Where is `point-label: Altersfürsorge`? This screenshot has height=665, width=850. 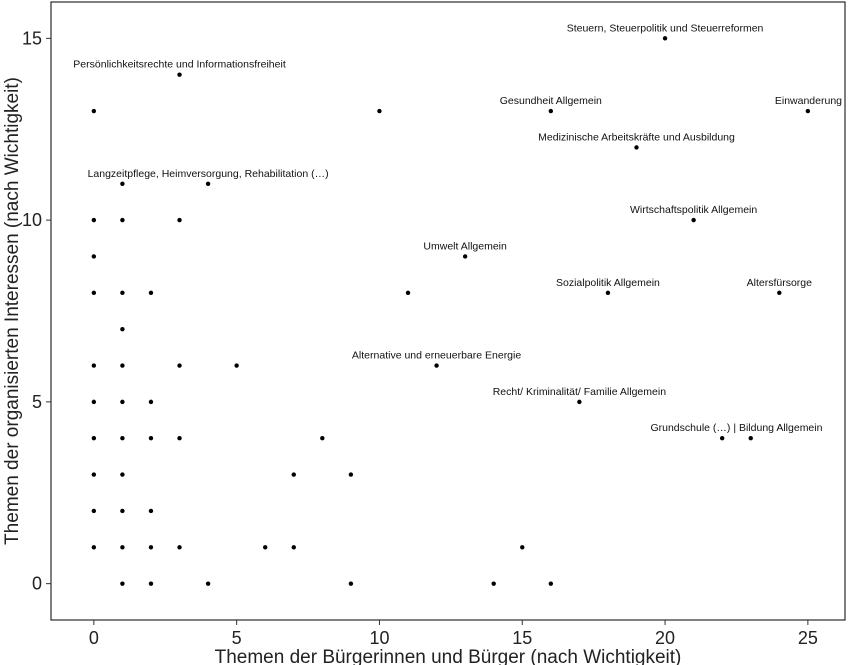
point-label: Altersfürsorge is located at coordinates (780, 283).